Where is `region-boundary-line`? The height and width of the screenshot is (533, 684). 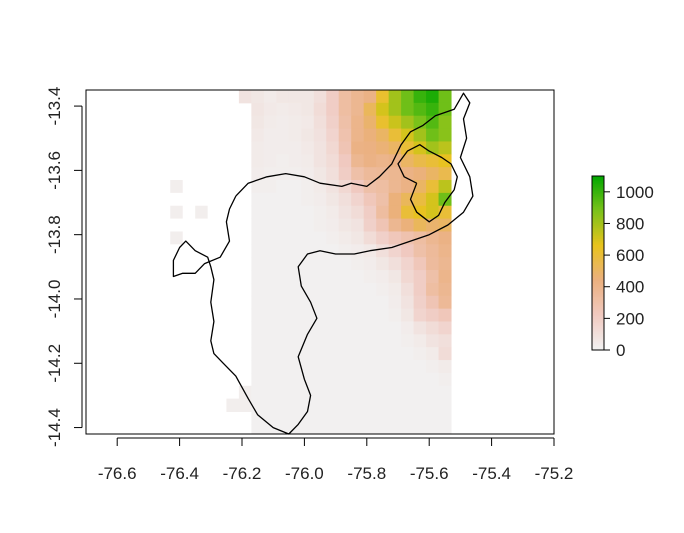 region-boundary-line is located at coordinates (427, 183).